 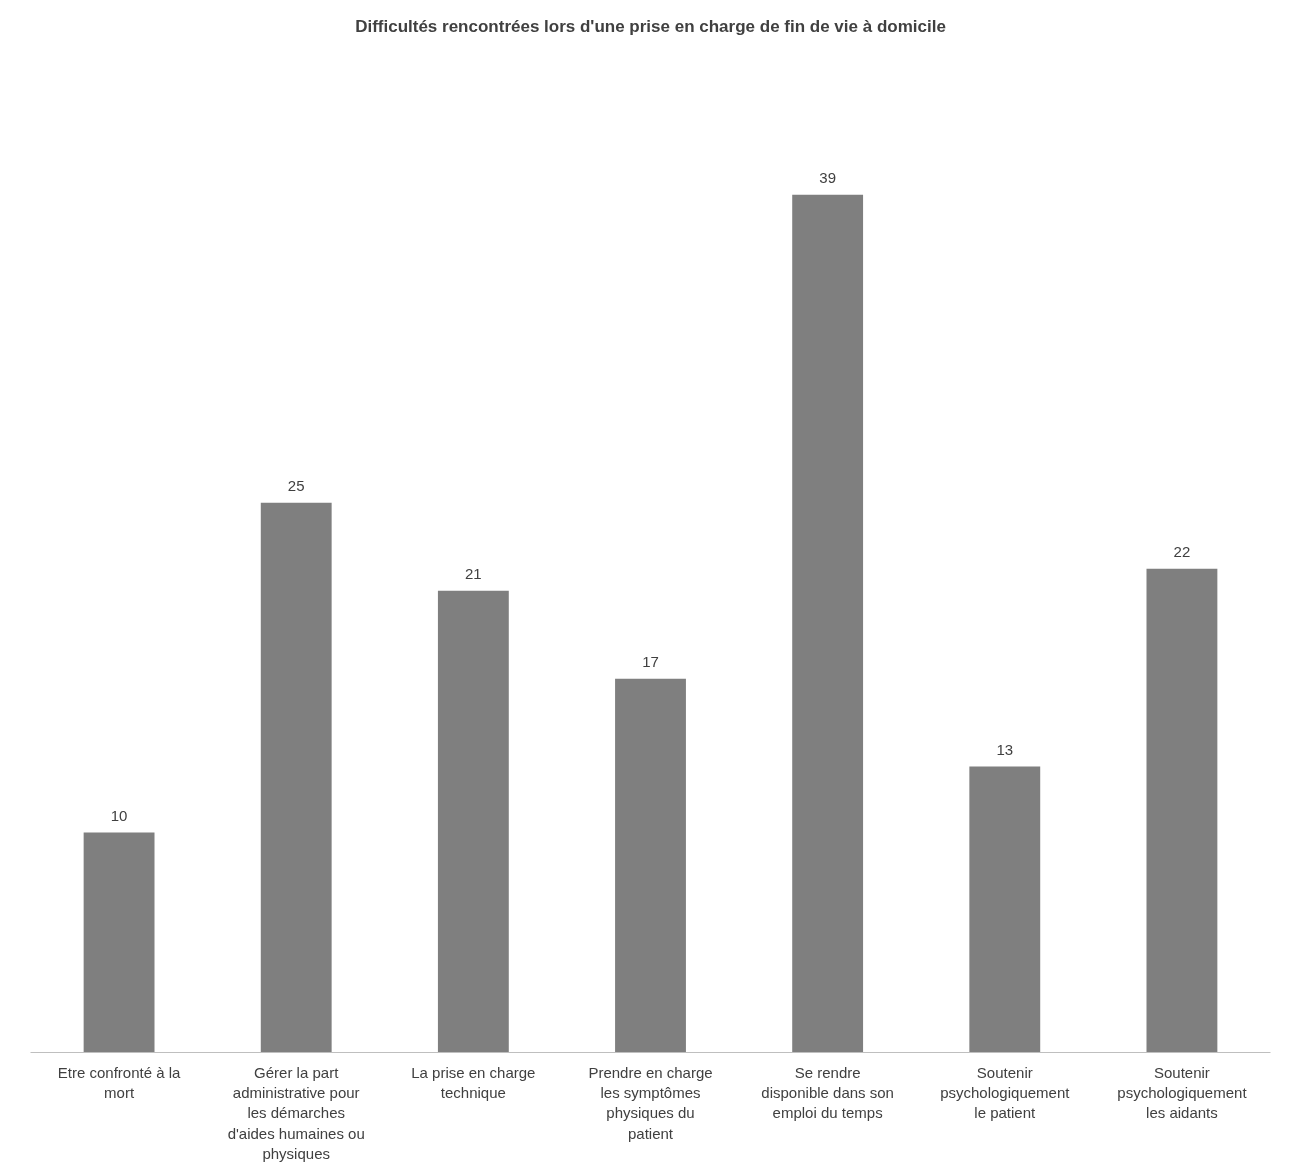 What do you see at coordinates (296, 1113) in the screenshot?
I see `x-tick-label: Gérer la part administrative pour les démarches d'aides humaines ou physiques` at bounding box center [296, 1113].